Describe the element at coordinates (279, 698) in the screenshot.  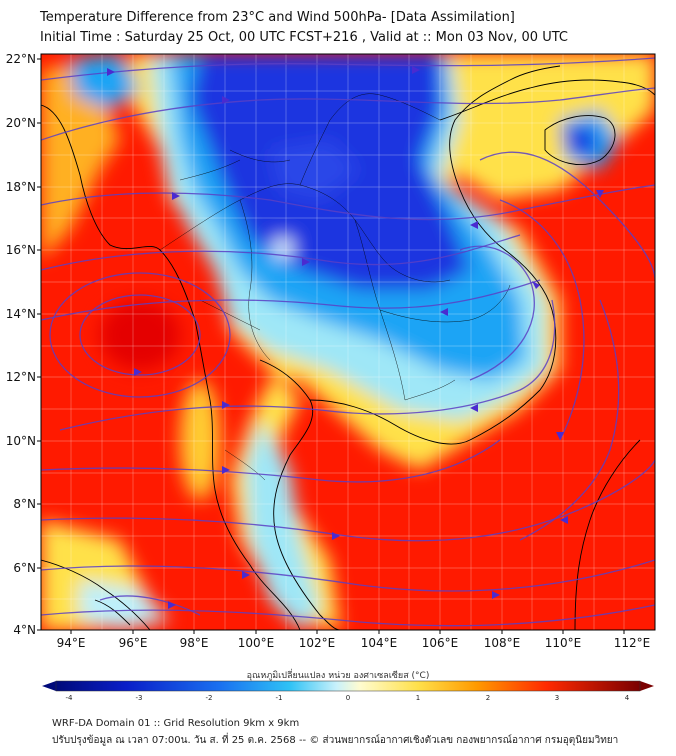
I see `colorbar-tick: -1` at that location.